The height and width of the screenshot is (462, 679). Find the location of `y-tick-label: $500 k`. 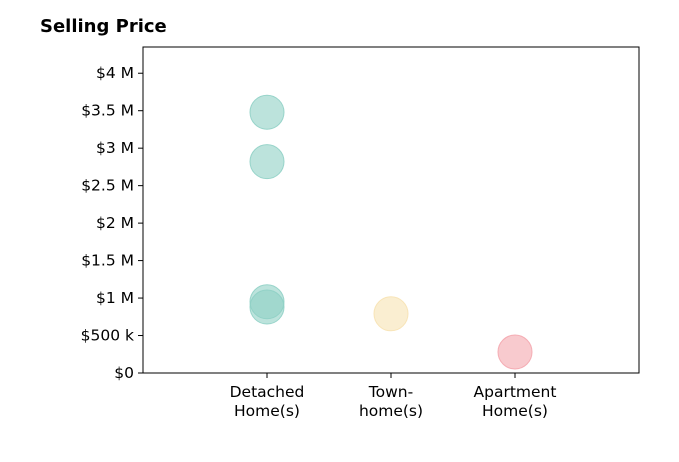

y-tick-label: $500 k is located at coordinates (107, 336).